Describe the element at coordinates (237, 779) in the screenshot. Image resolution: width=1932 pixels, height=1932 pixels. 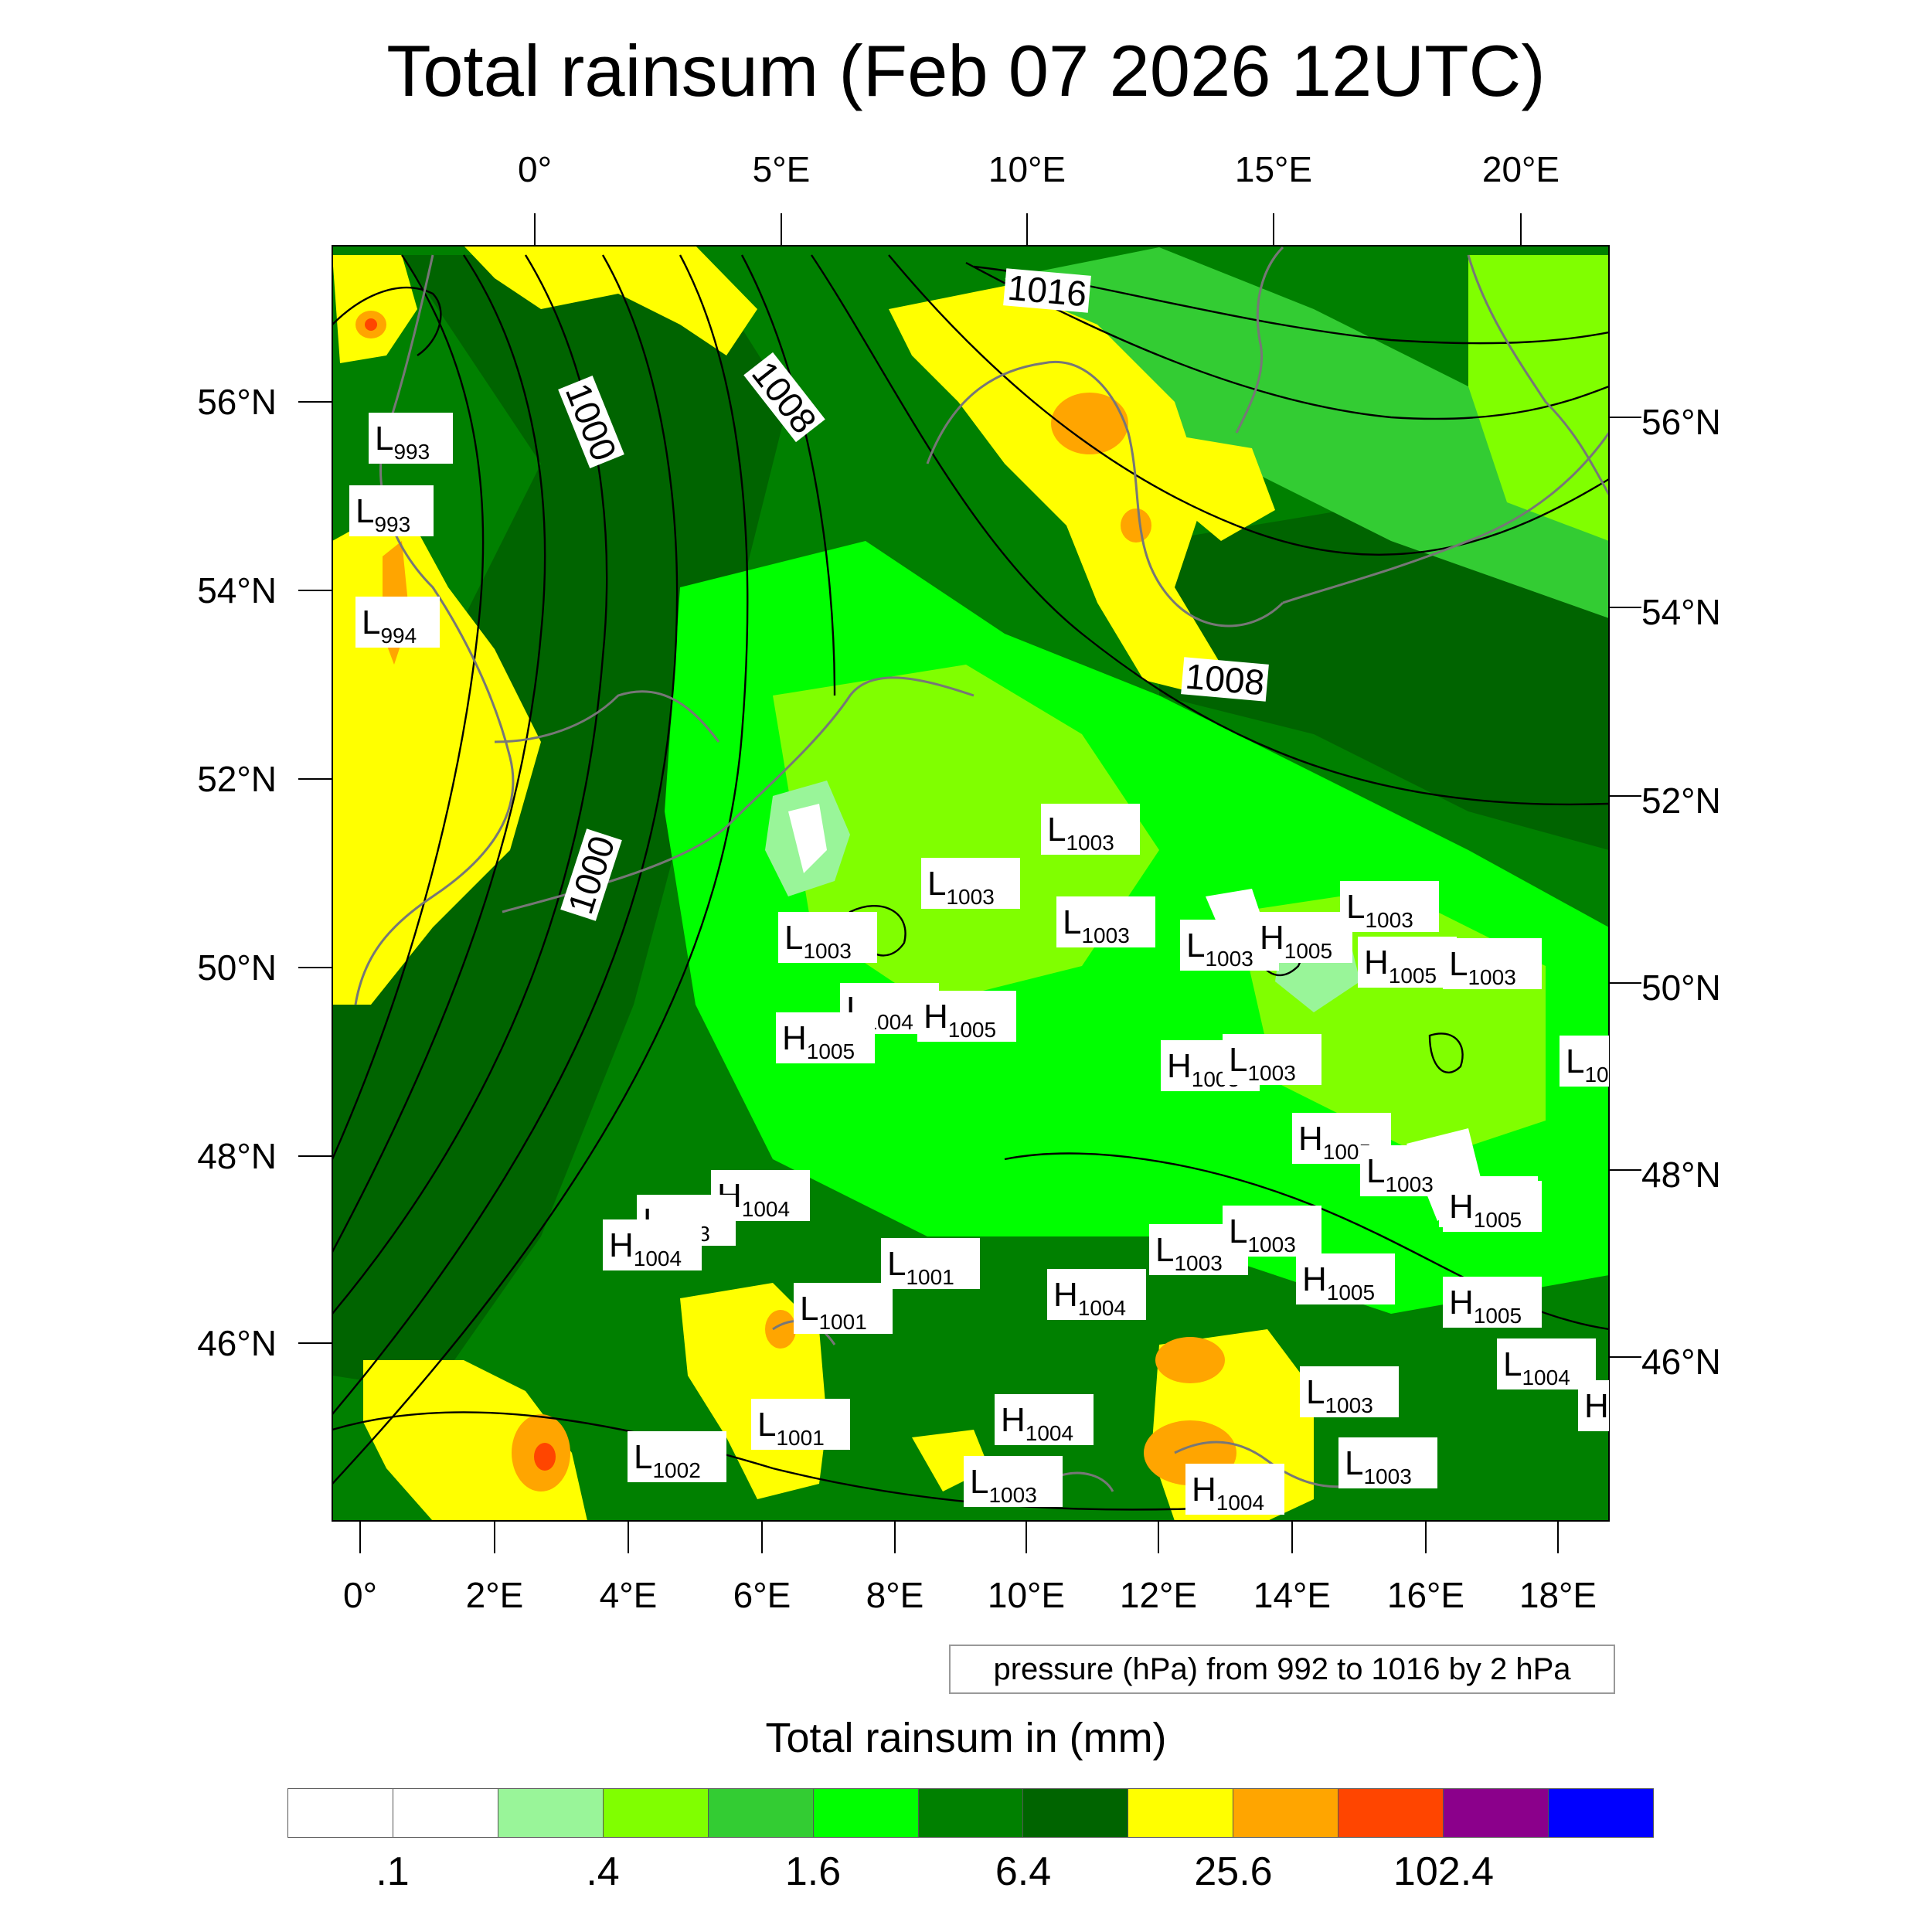
I see `left-lat-label: 52°N` at that location.